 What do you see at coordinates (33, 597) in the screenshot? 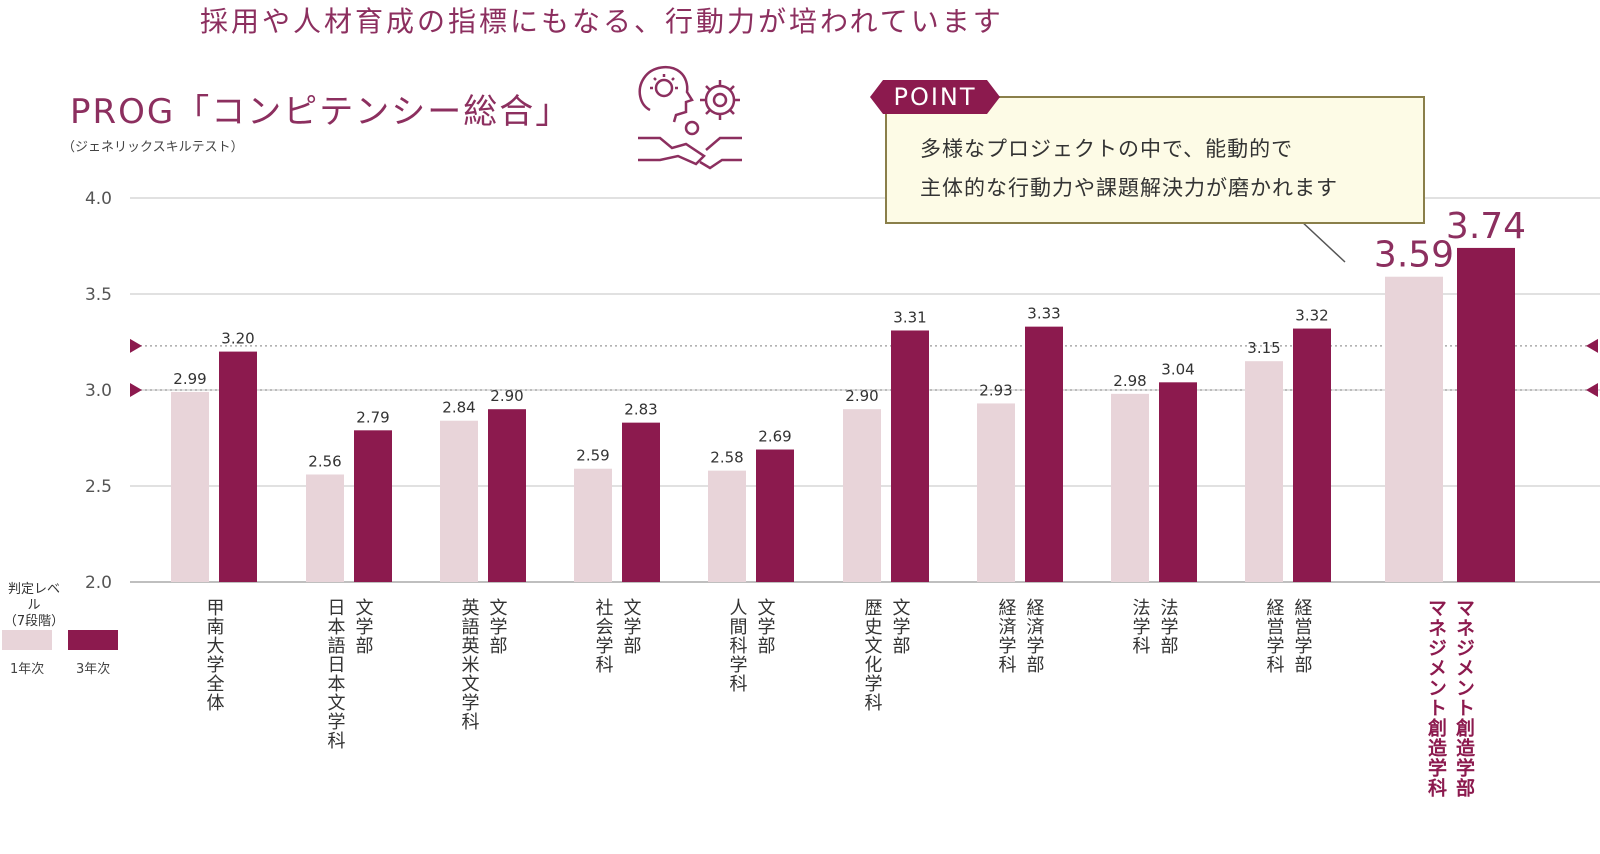
I see `legend-title-line1: 判定レベル` at bounding box center [33, 597].